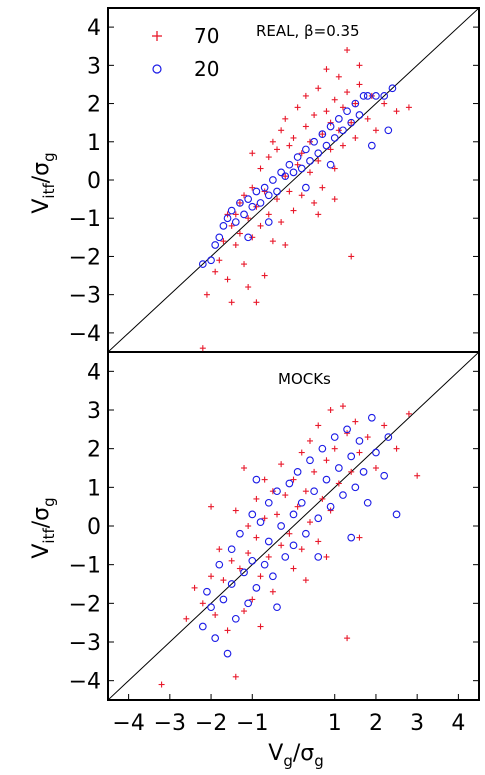  Describe the element at coordinates (94, 66) in the screenshot. I see `top-ytick-label: 3` at that location.